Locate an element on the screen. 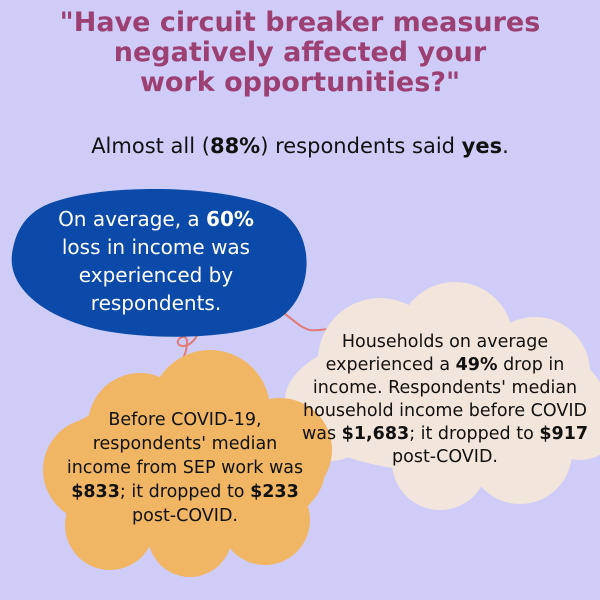 The height and width of the screenshot is (600, 600). household-before: $1,683 is located at coordinates (375, 434).